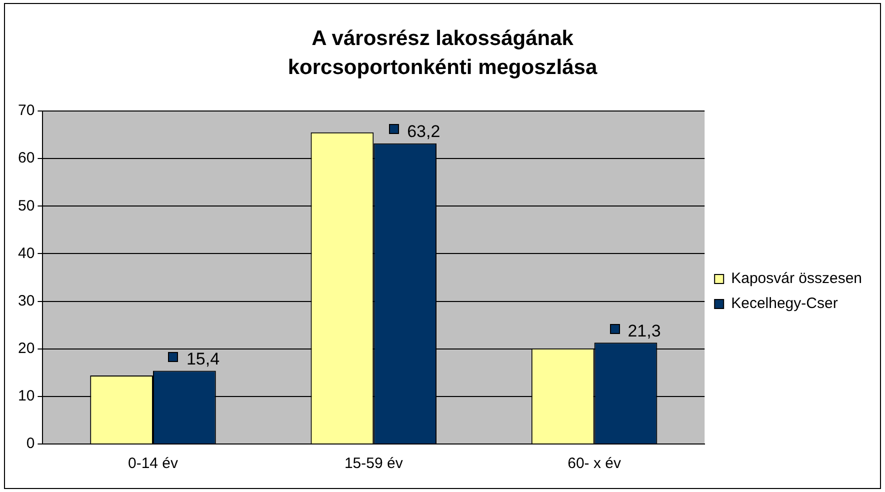 The height and width of the screenshot is (492, 885). What do you see at coordinates (26, 396) in the screenshot?
I see `y-tick-label: 10` at bounding box center [26, 396].